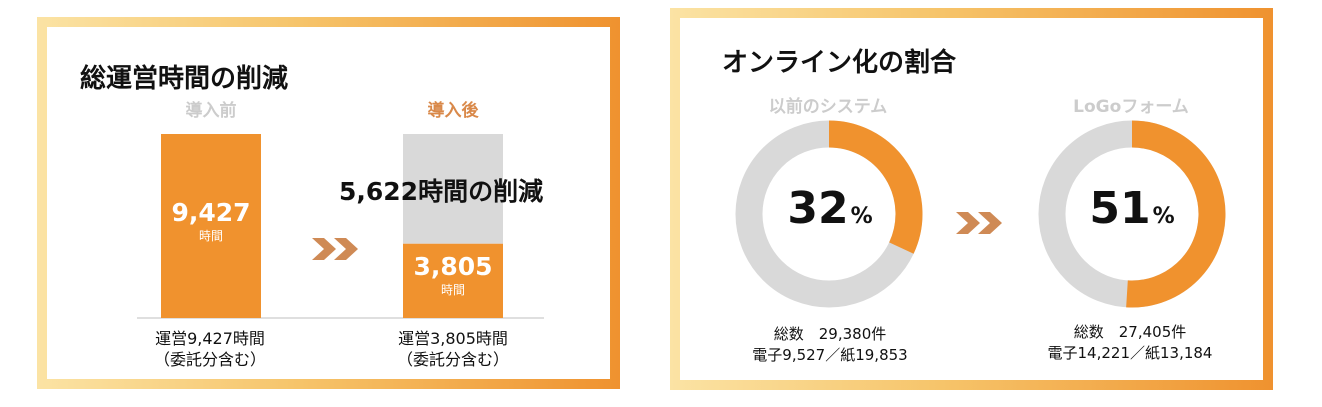  I want to click on logo-form-caption: 総数 27,405件 電子14,221／紙13,184, so click(1130, 343).